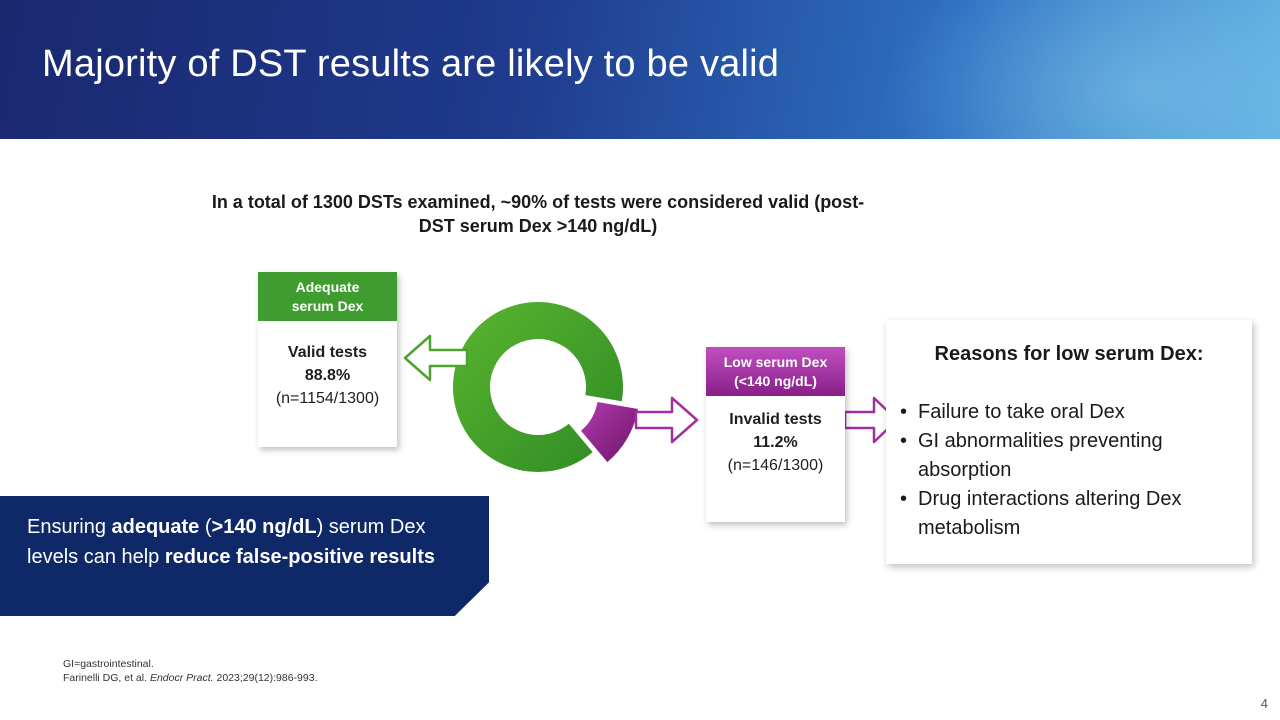 The width and height of the screenshot is (1280, 720). Describe the element at coordinates (327, 375) in the screenshot. I see `valid-percent: 88.8%` at that location.